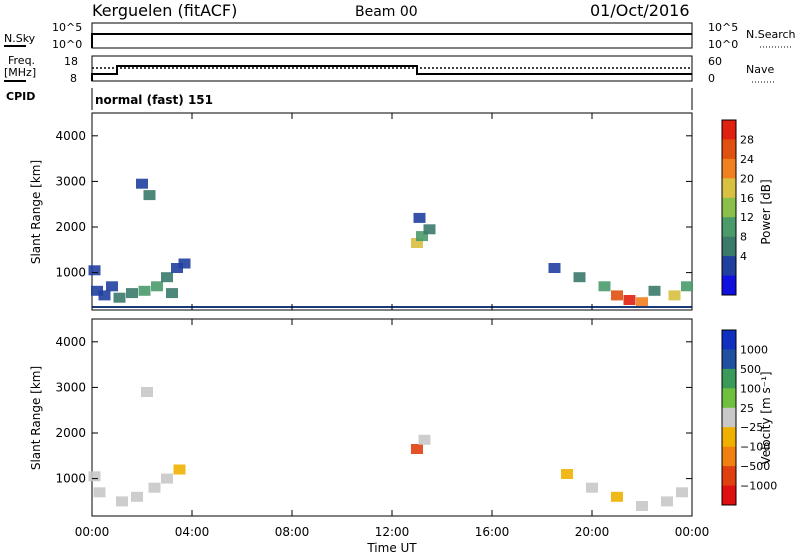 This screenshot has width=800, height=554. What do you see at coordinates (723, 27) in the screenshot?
I see `nsky-tick-top-right: 10^5` at bounding box center [723, 27].